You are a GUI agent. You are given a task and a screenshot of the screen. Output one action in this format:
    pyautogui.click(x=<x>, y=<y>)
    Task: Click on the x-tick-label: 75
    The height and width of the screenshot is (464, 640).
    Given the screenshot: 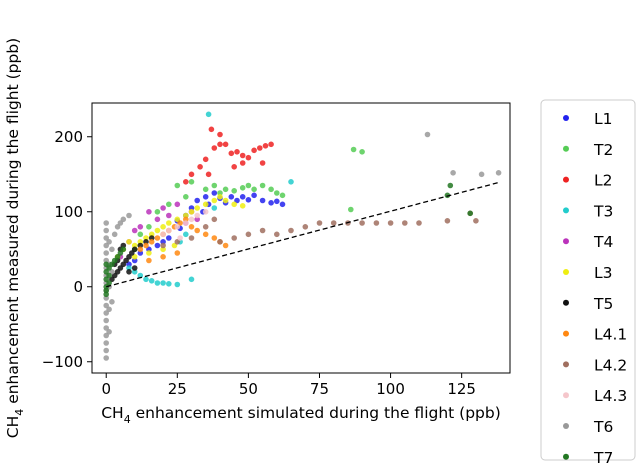 What is the action you would take?
    pyautogui.click(x=319, y=389)
    